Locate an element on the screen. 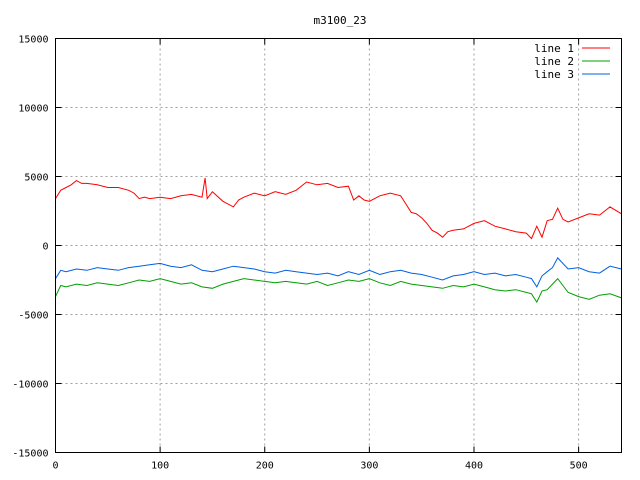 This screenshot has height=480, width=640. chart-title: m3100_23 is located at coordinates (340, 20).